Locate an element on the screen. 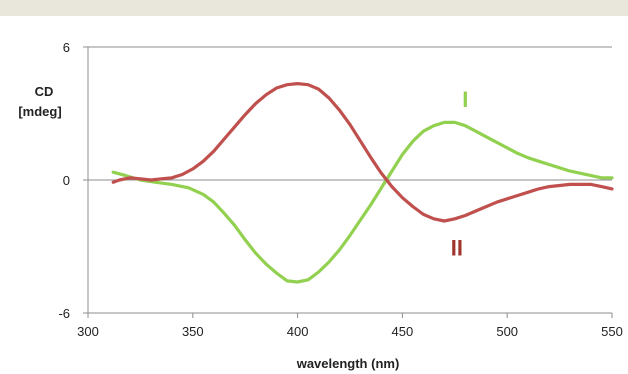 Image resolution: width=628 pixels, height=374 pixels. y-tick-label: -6 is located at coordinates (64, 313).